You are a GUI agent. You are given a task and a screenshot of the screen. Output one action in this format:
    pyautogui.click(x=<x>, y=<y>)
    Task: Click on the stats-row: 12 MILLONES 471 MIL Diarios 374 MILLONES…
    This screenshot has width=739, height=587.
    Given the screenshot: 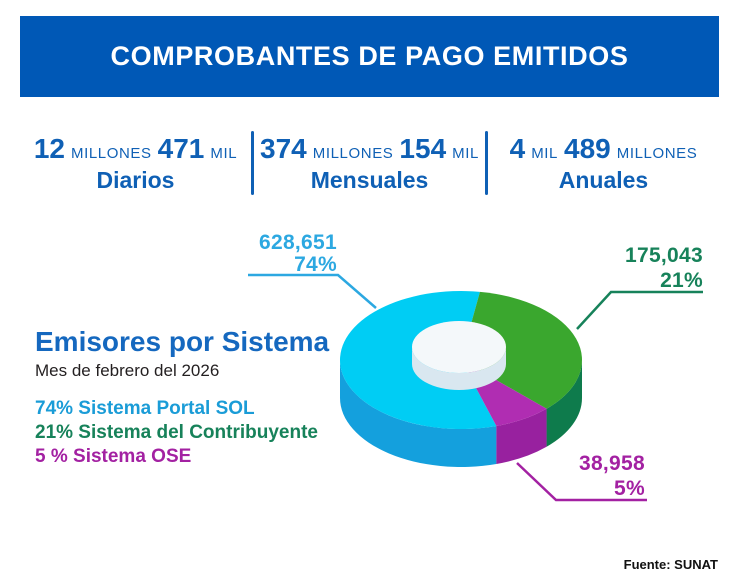 What is the action you would take?
    pyautogui.click(x=369, y=163)
    